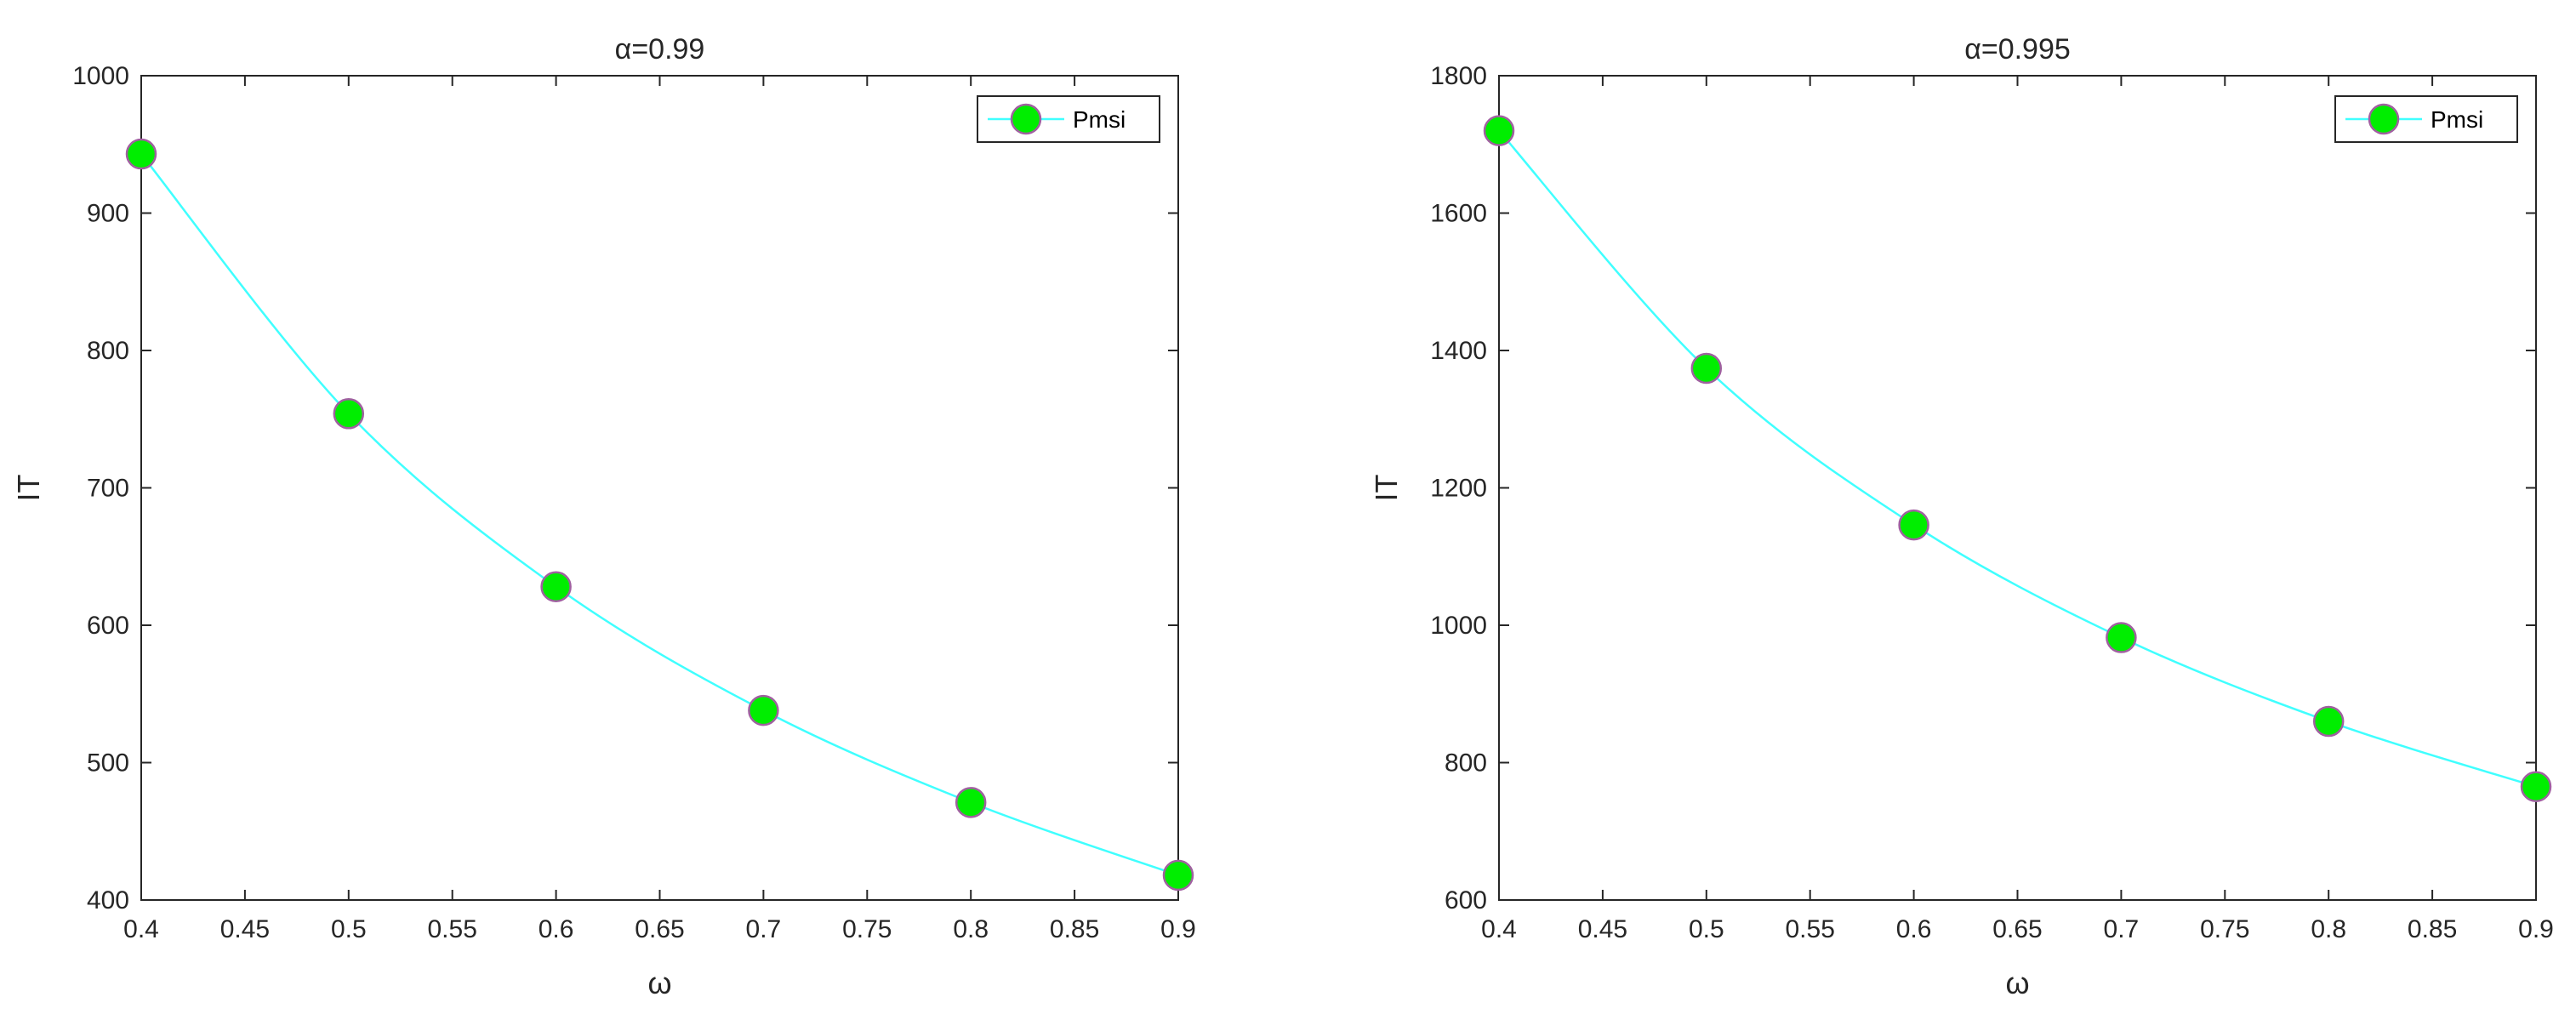 The image size is (2576, 1014). I want to click on y-tick-label: 1200, so click(1458, 489).